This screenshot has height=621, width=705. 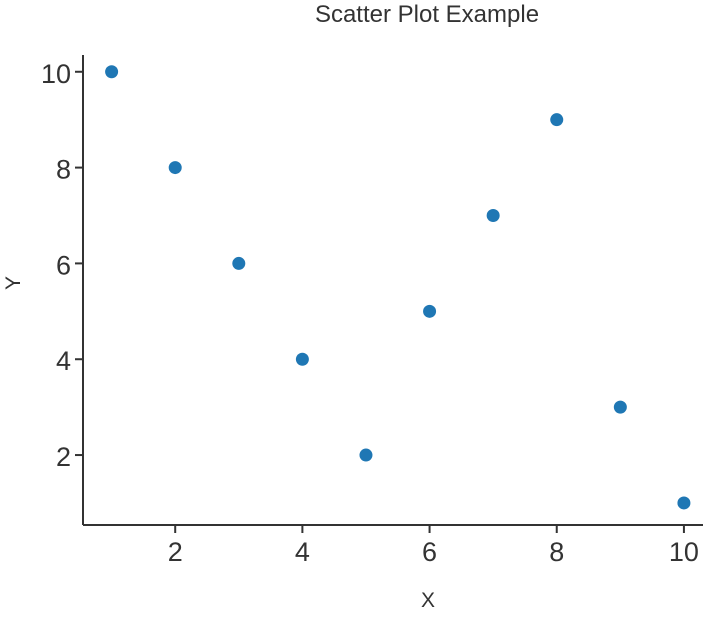 What do you see at coordinates (428, 600) in the screenshot?
I see `x-axis-label: X` at bounding box center [428, 600].